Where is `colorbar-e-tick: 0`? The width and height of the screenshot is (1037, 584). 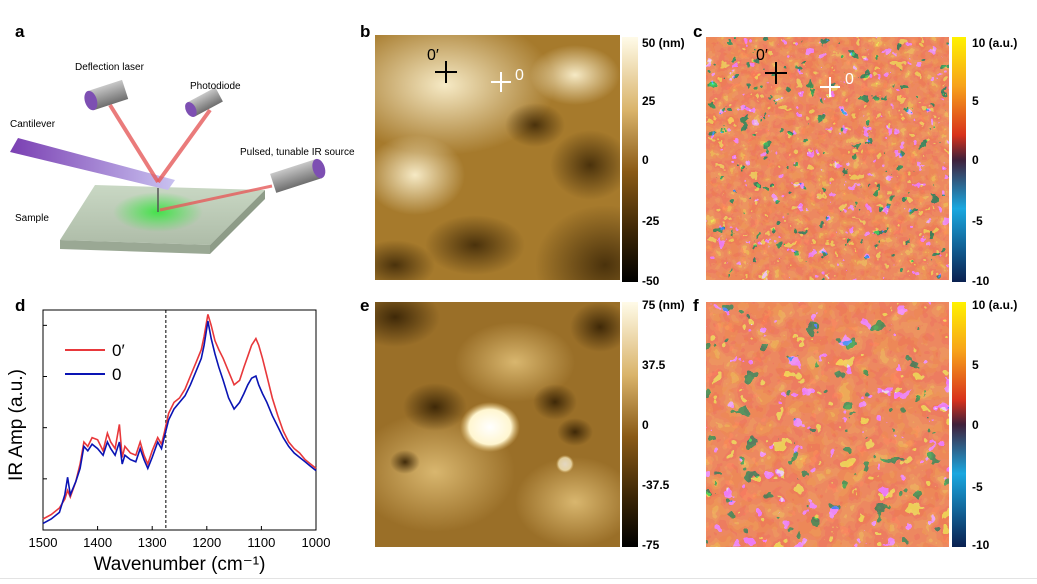 colorbar-e-tick: 0 is located at coordinates (645, 425).